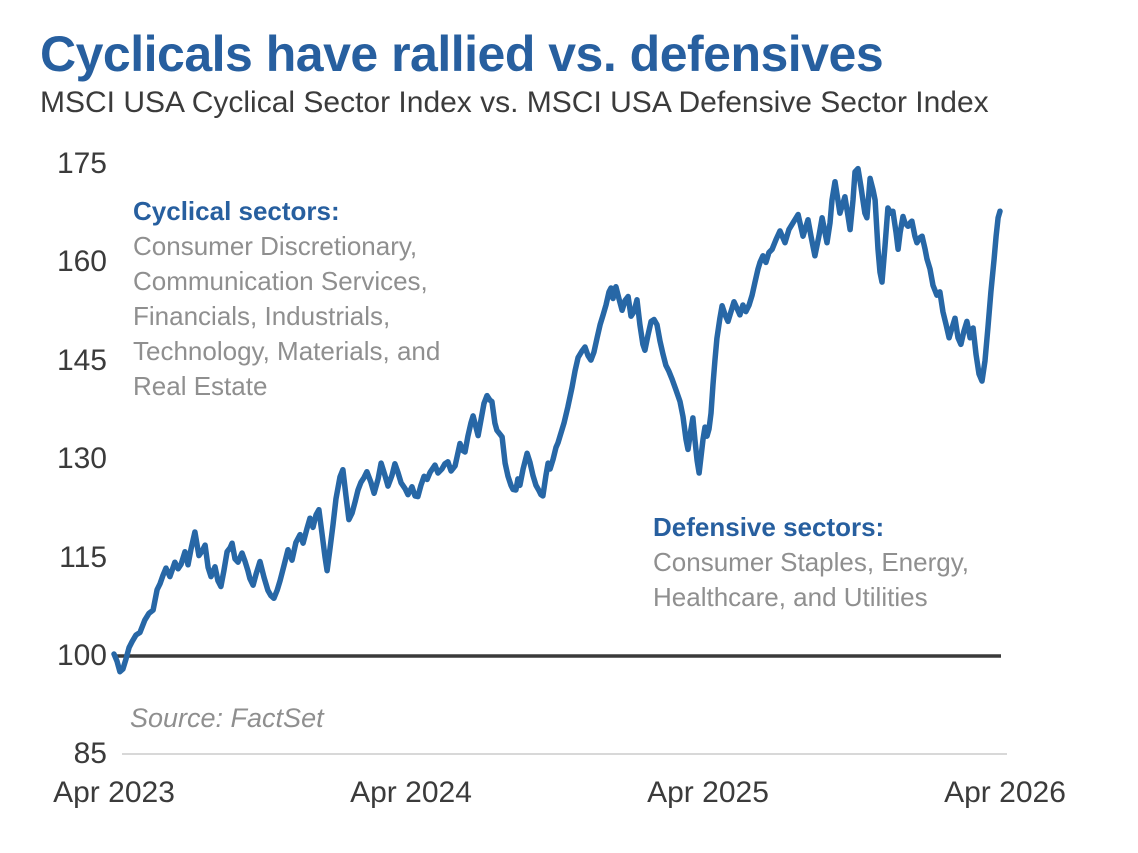 The width and height of the screenshot is (1138, 853). What do you see at coordinates (790, 597) in the screenshot?
I see `defensive-sectors-line: Healthcare, and Utilities` at bounding box center [790, 597].